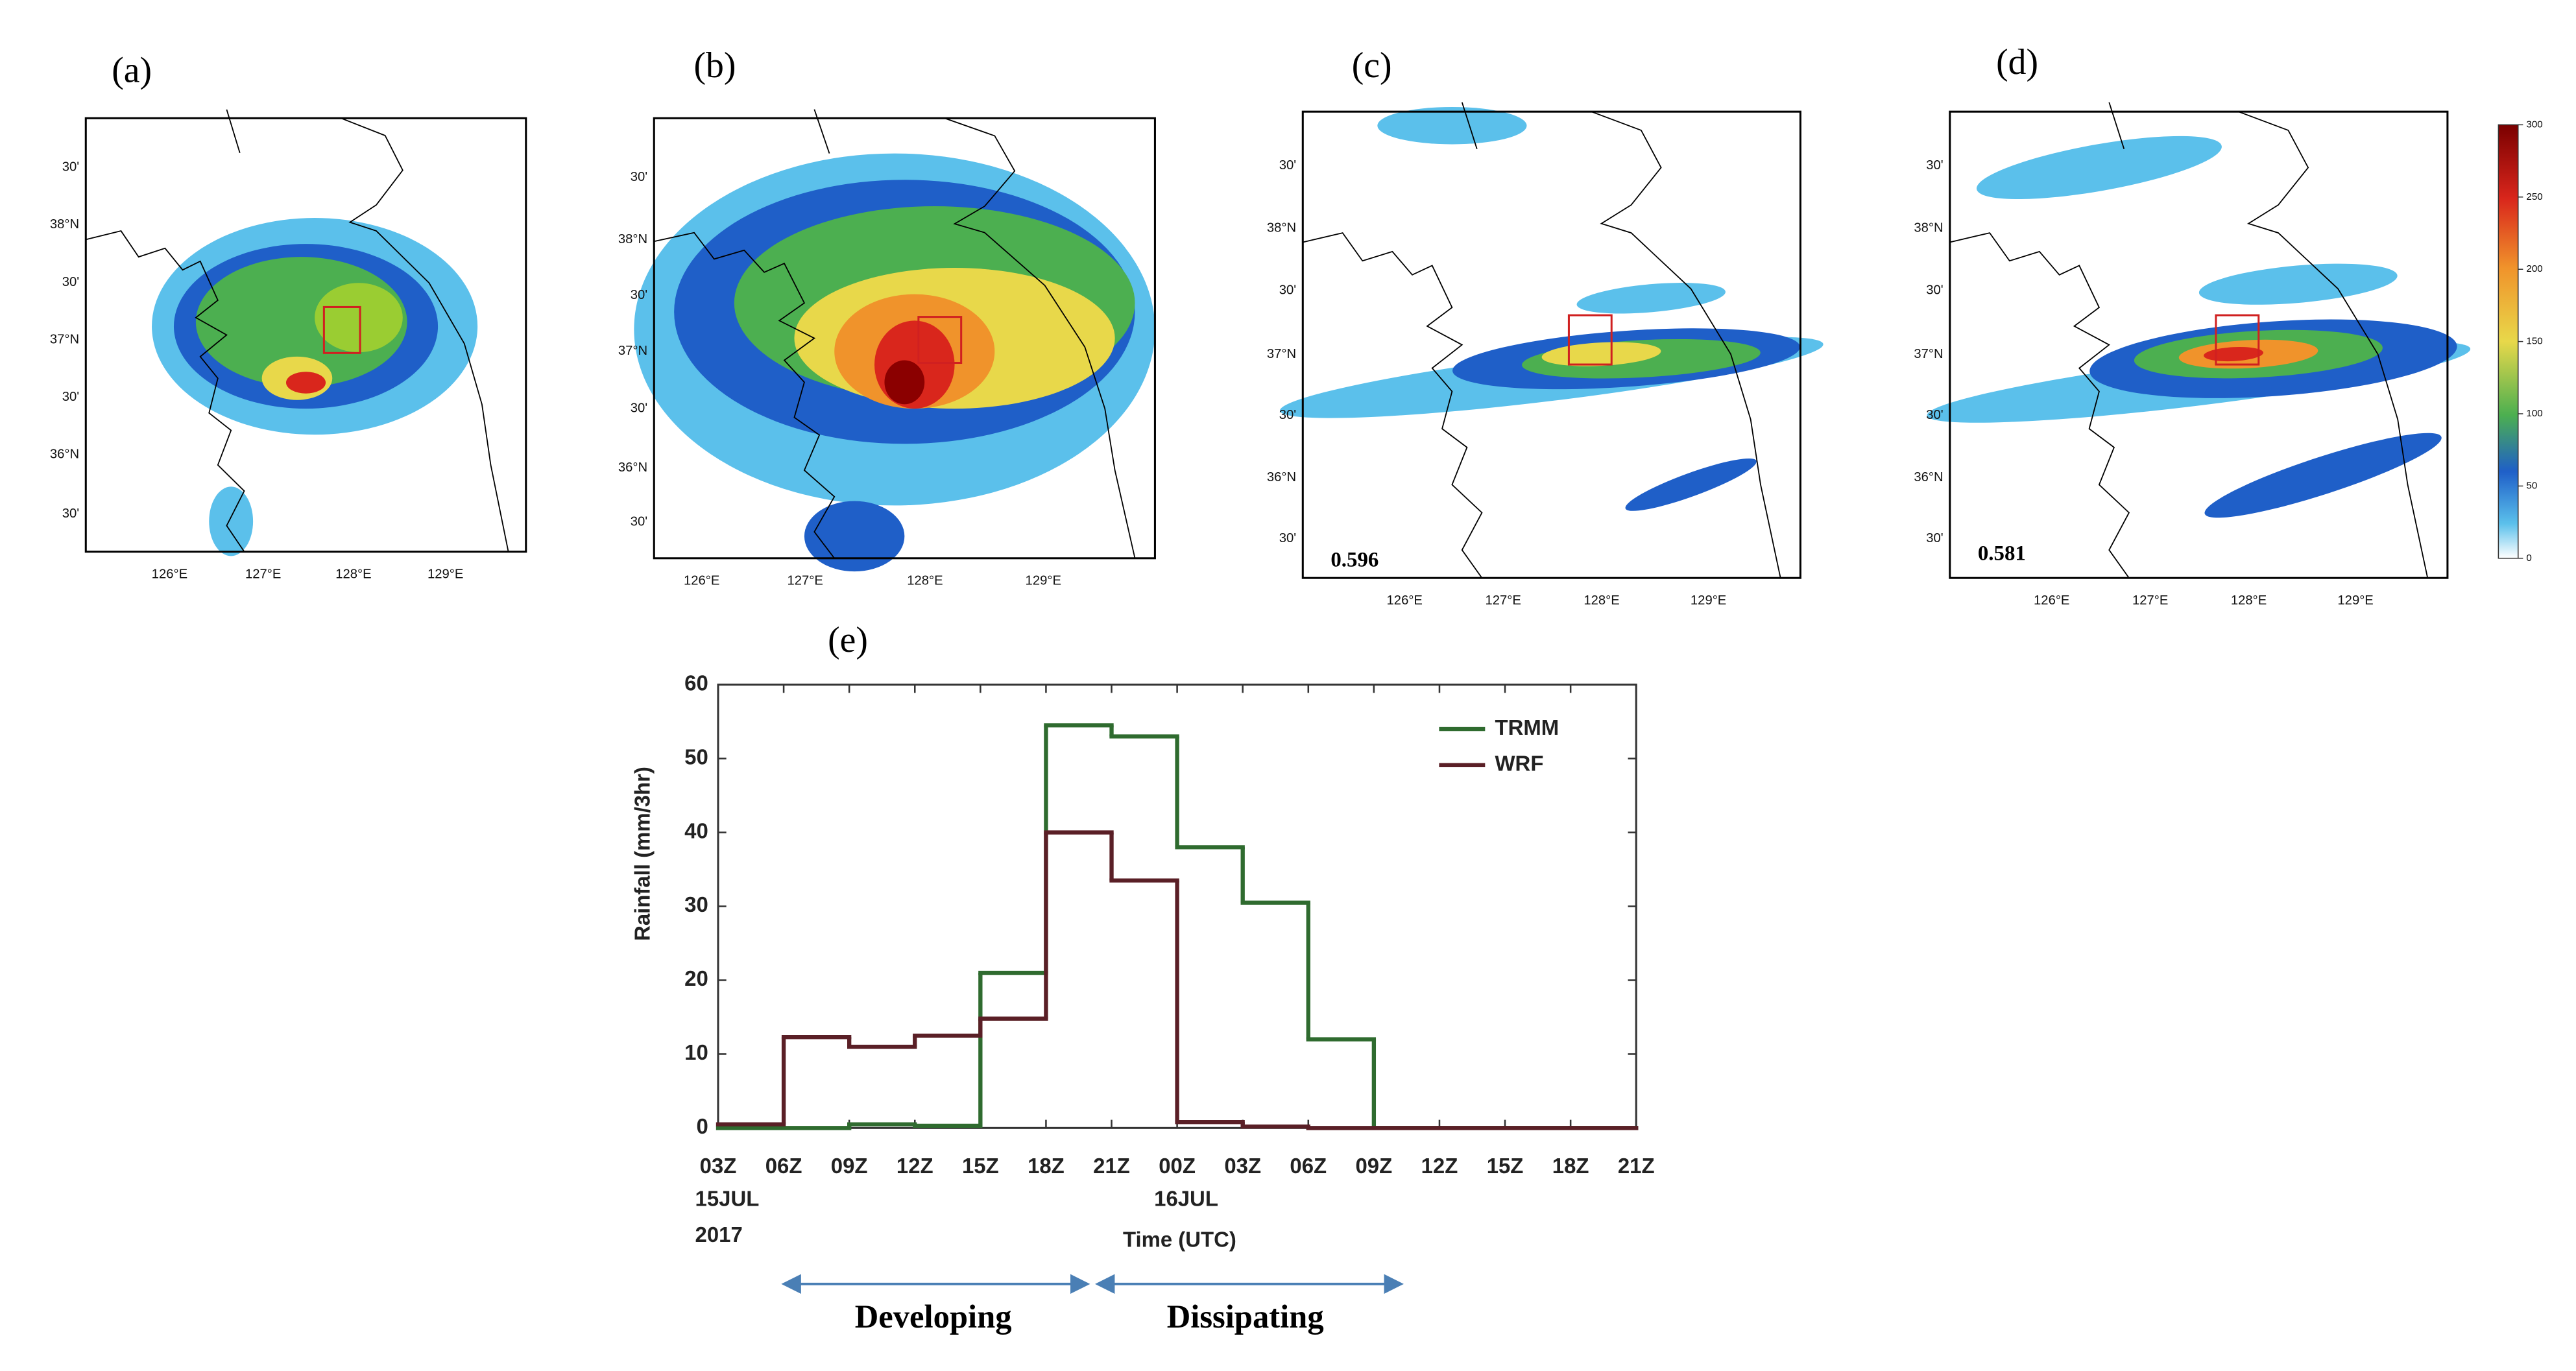  Describe the element at coordinates (1177, 1166) in the screenshot. I see `x-tick-label: 00Z` at that location.